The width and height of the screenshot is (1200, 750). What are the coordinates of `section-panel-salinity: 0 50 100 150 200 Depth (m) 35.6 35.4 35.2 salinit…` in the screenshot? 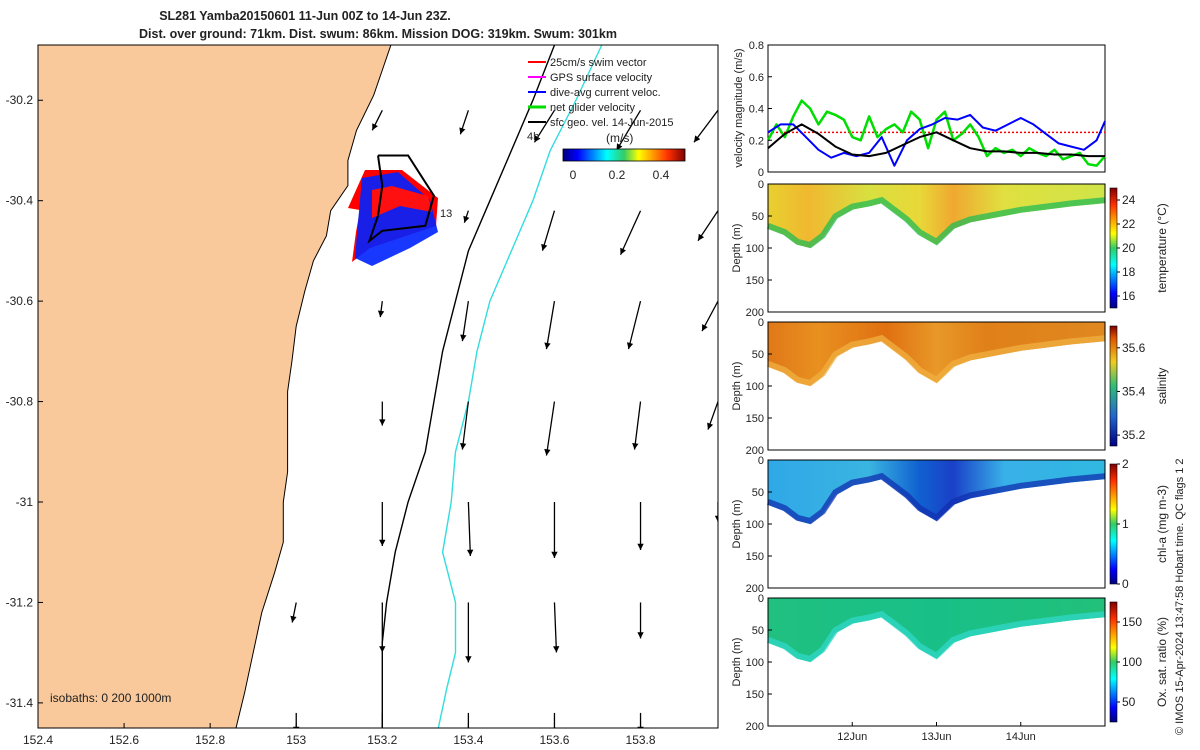 It's located at (950, 387).